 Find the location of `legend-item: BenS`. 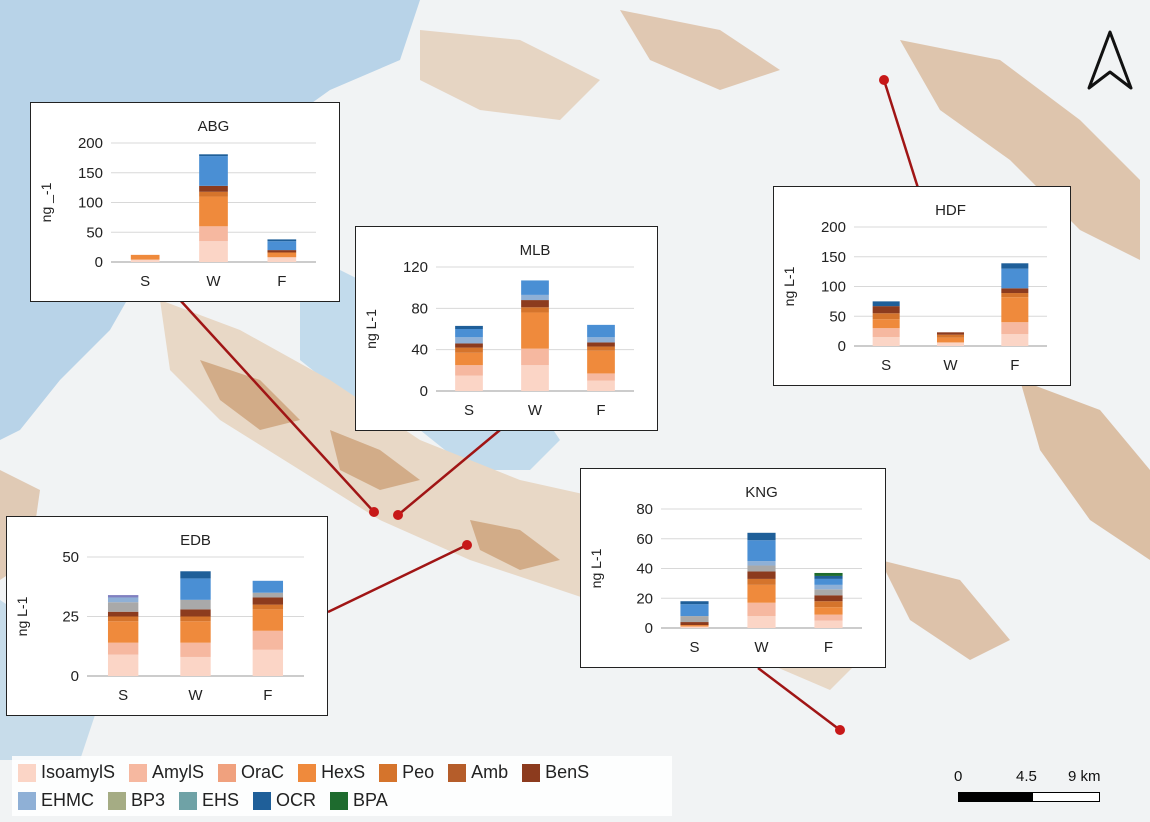

legend-item: BenS is located at coordinates (555, 772).